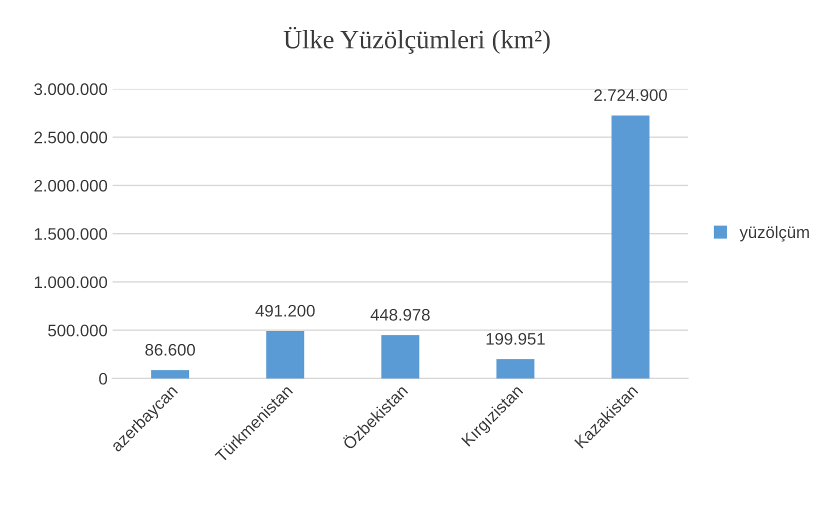 This screenshot has height=508, width=834. I want to click on y-tick-label: 1.500.000, so click(71, 234).